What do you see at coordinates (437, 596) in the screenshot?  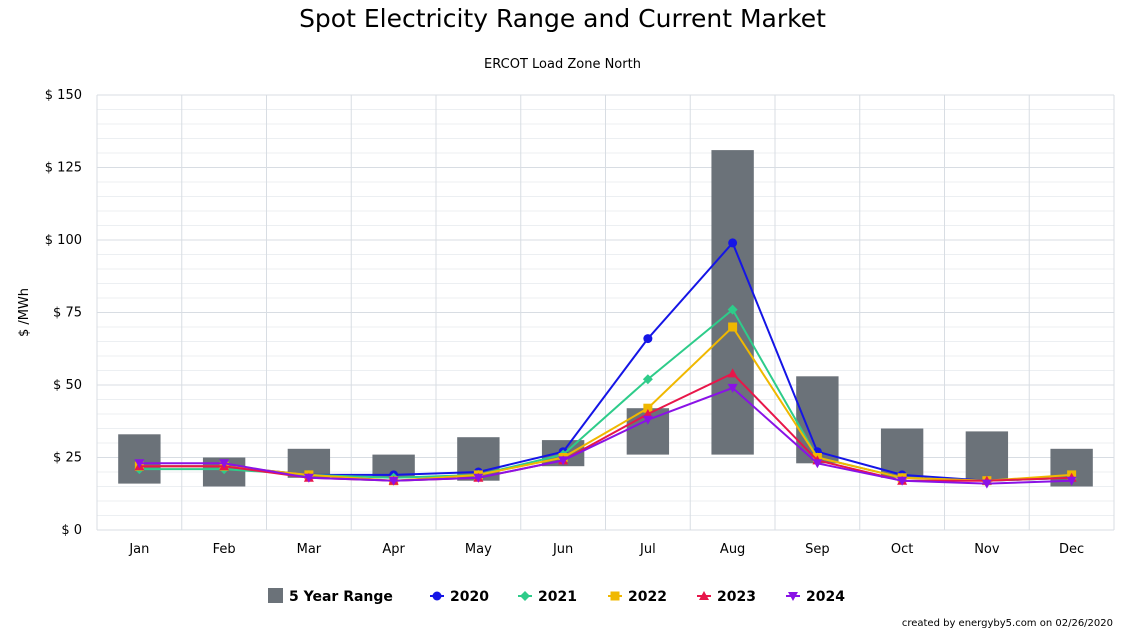 I see `legend-marker-2020` at bounding box center [437, 596].